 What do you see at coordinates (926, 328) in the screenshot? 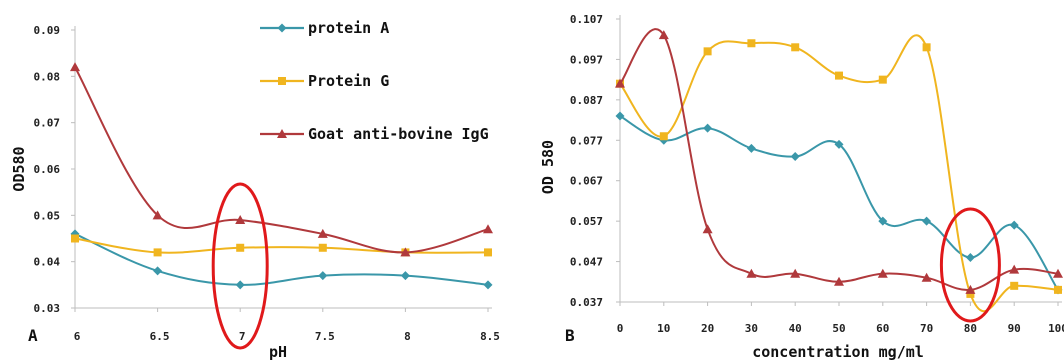
I see `x-tick-label: 70` at bounding box center [926, 328].